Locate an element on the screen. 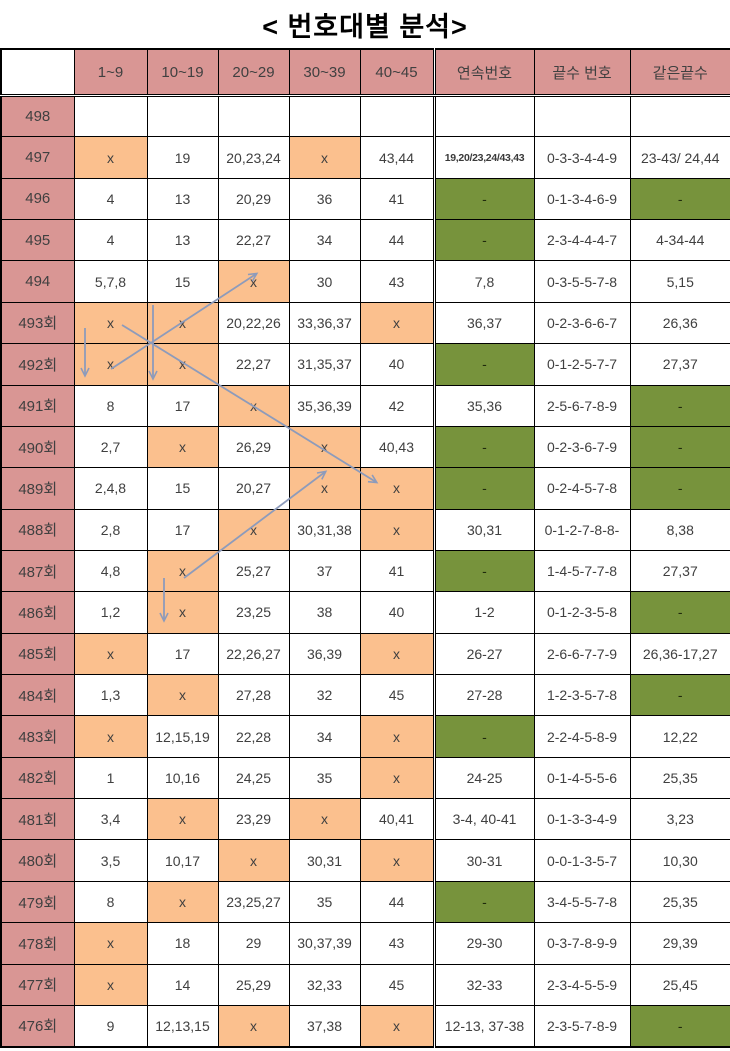  cell: 5,15 is located at coordinates (679, 281).